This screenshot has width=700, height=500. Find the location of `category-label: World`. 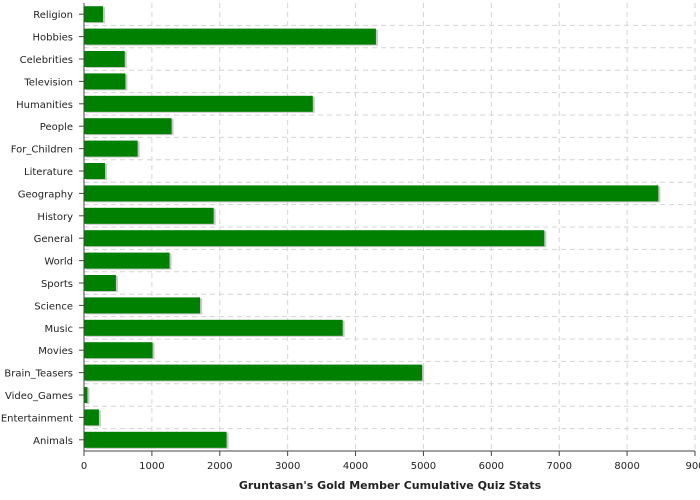

category-label: World is located at coordinates (58, 262).